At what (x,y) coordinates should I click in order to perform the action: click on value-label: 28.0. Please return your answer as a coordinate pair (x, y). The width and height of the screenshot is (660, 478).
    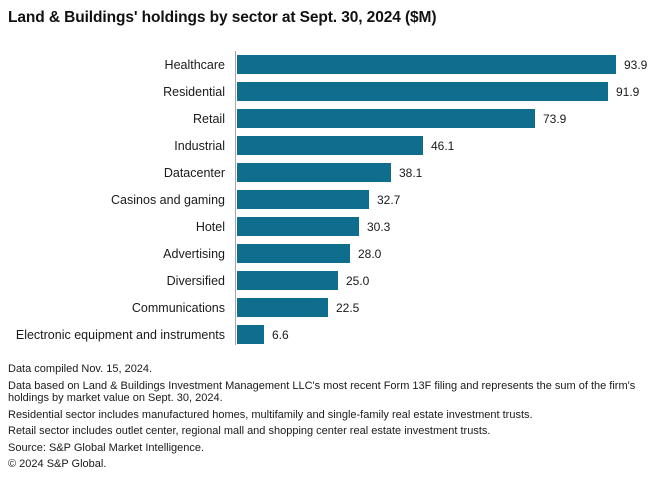
    Looking at the image, I should click on (370, 253).